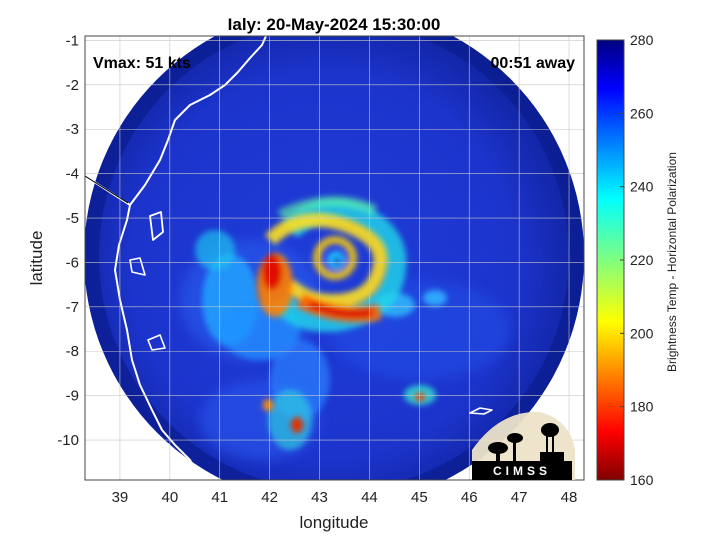  I want to click on y-tick-label: -3, so click(72, 129).